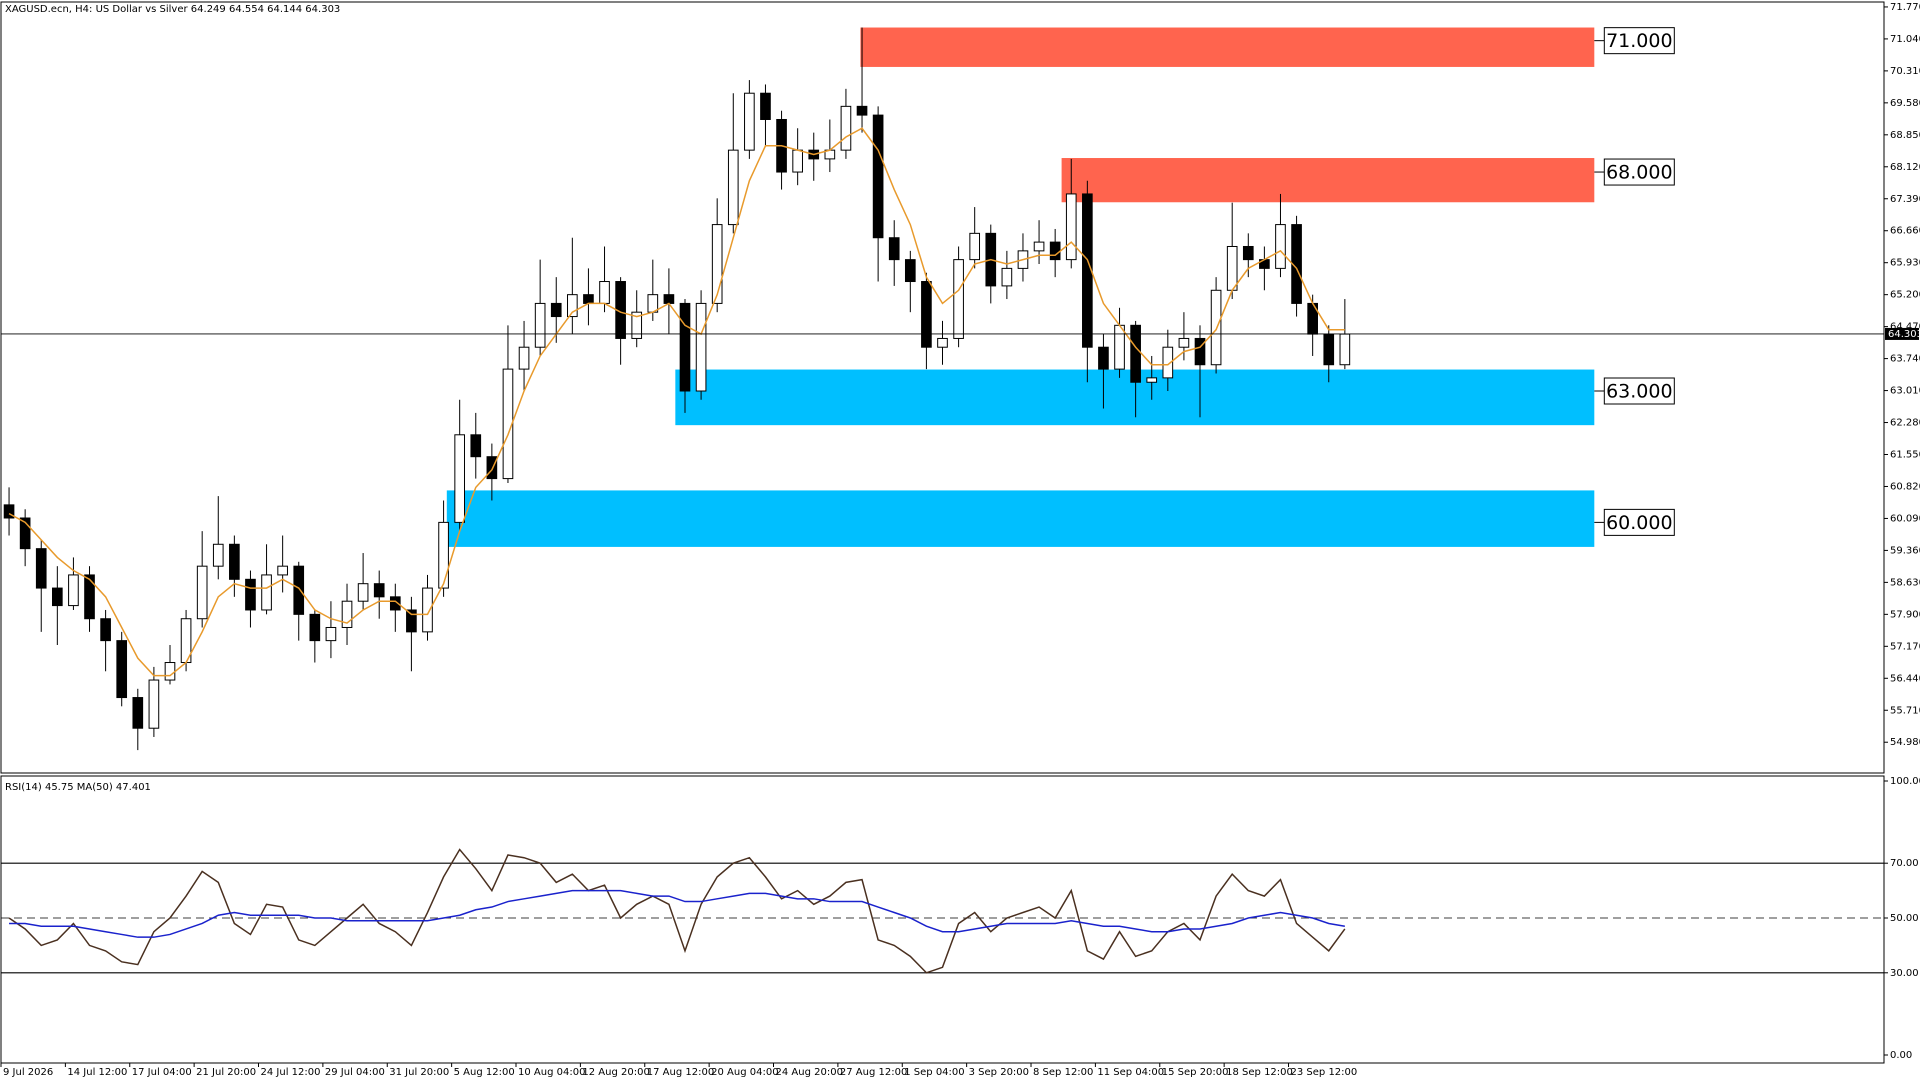  Describe the element at coordinates (1902, 333) in the screenshot. I see `last-price-box` at that location.